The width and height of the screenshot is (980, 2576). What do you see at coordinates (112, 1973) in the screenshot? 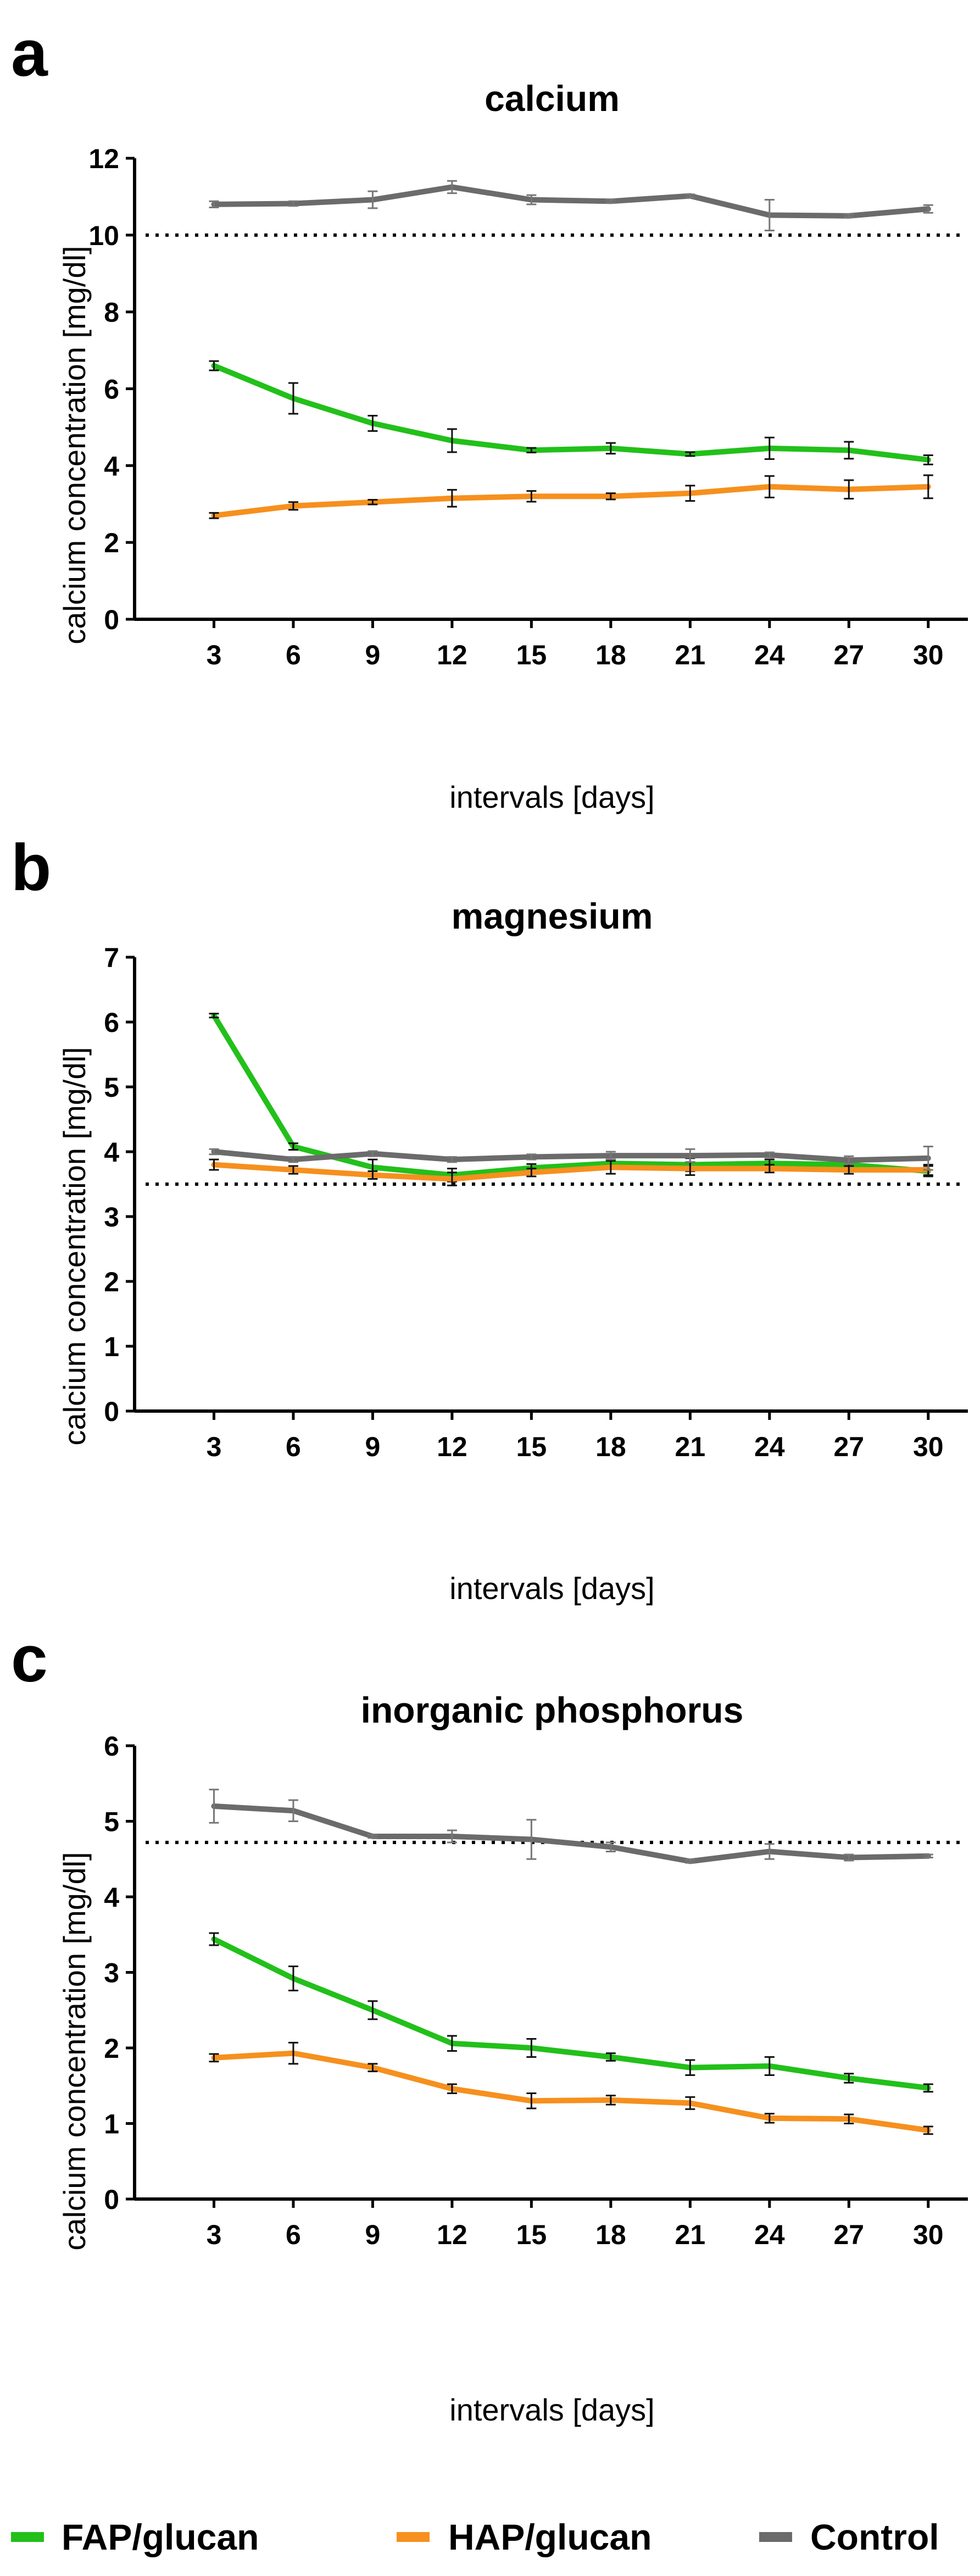
I see `y-tick-label: 3` at bounding box center [112, 1973].